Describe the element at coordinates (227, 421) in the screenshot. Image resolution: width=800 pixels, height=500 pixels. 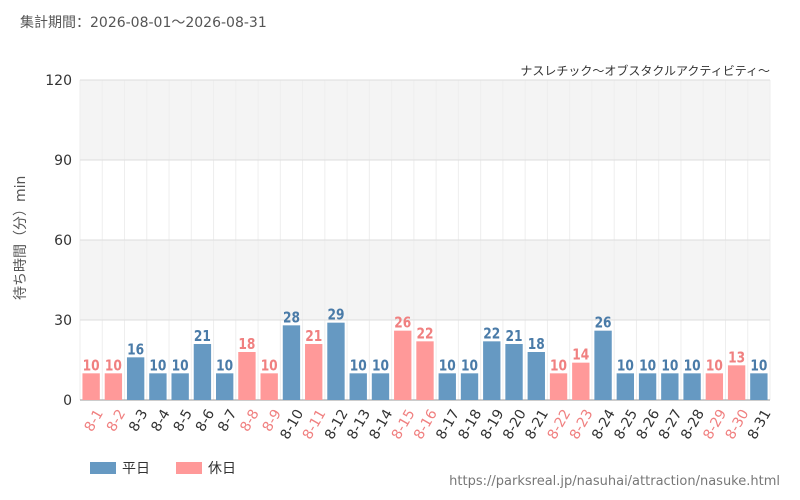
I see `x-tick-label: 8-7` at that location.